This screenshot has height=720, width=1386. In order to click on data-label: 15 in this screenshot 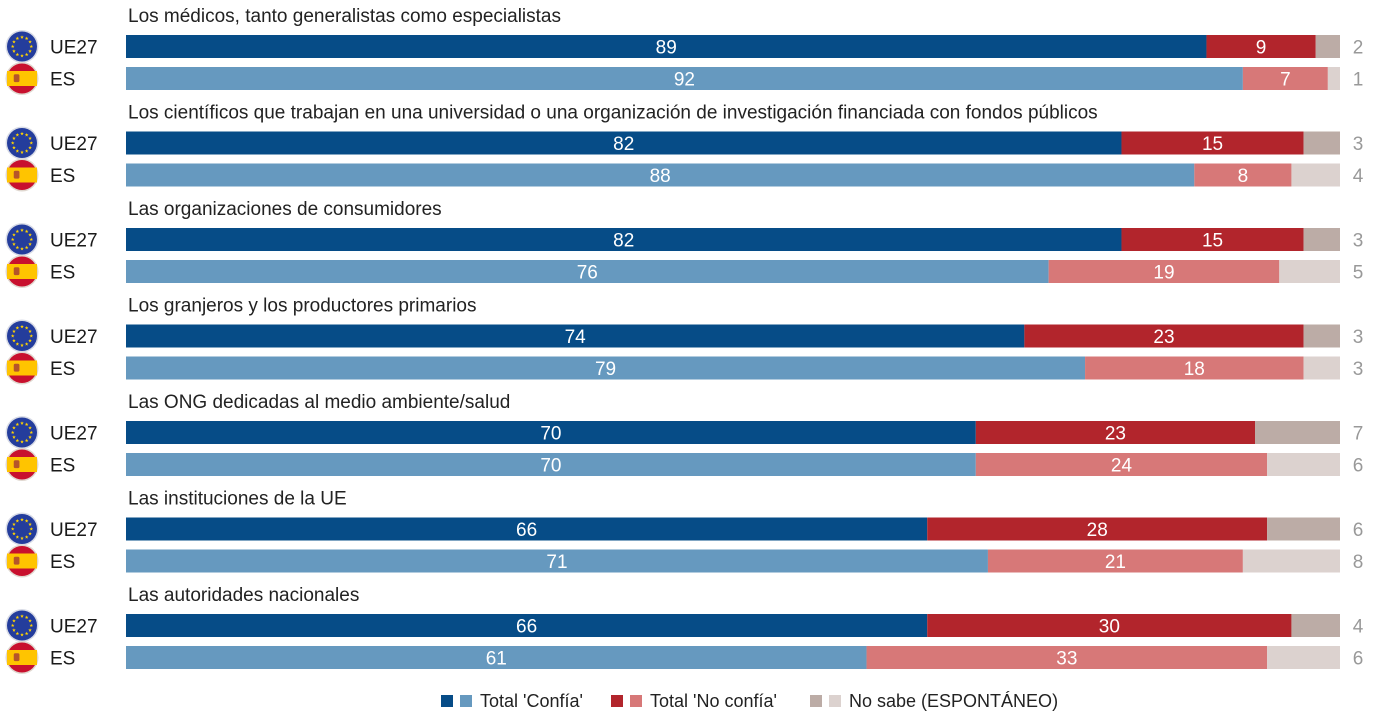, I will do `click(1212, 144)`.